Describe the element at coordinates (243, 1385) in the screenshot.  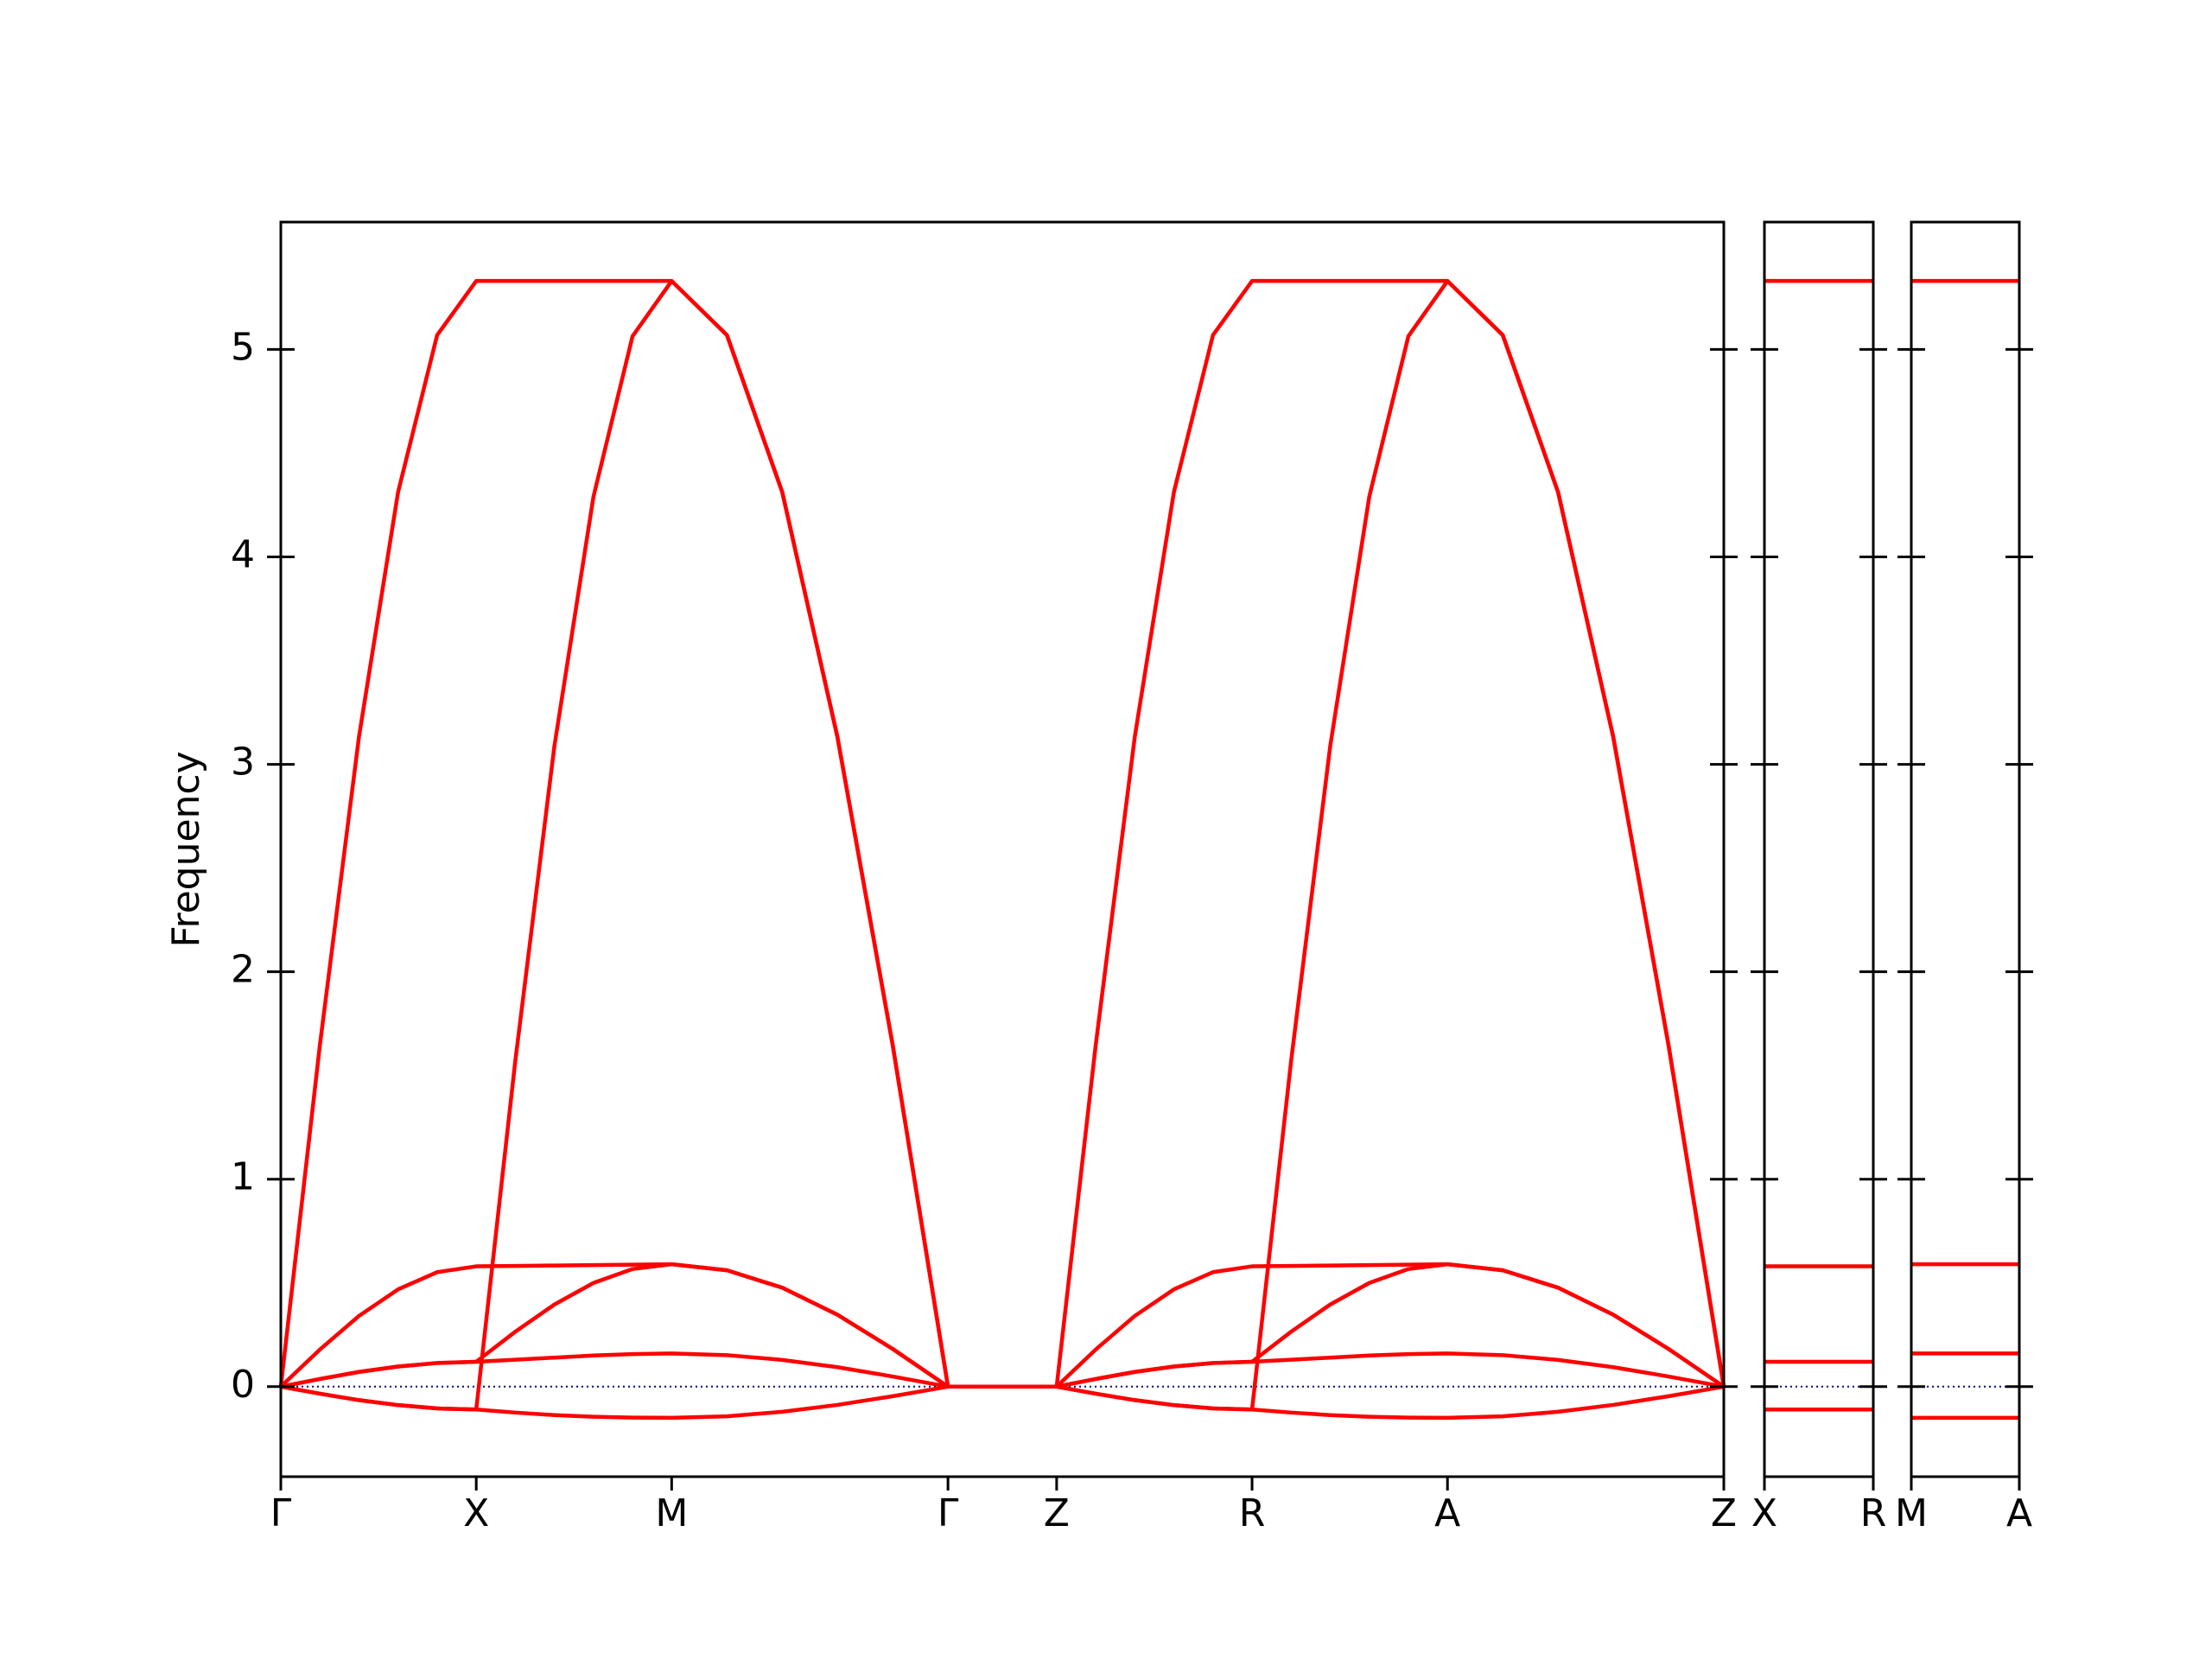
I see `y-tick-label: 0` at that location.